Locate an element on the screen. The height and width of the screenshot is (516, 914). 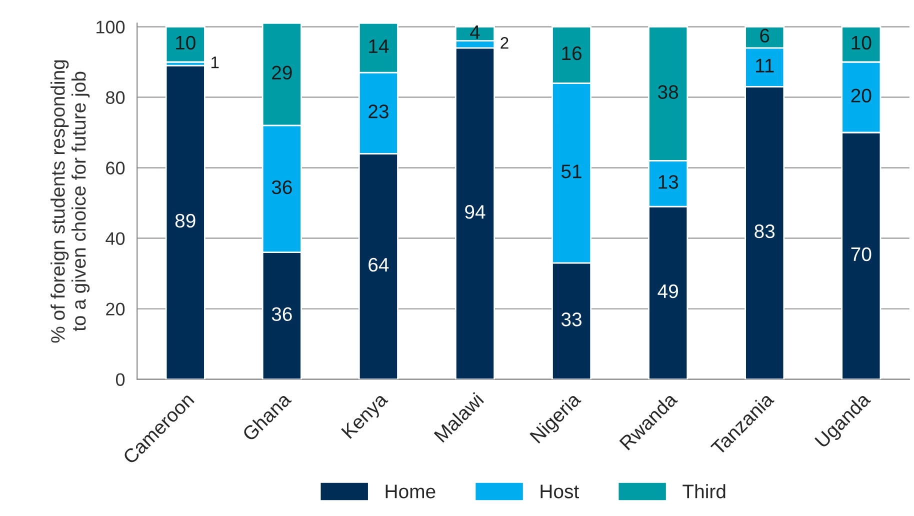
y-tick-label: 40 is located at coordinates (115, 238).